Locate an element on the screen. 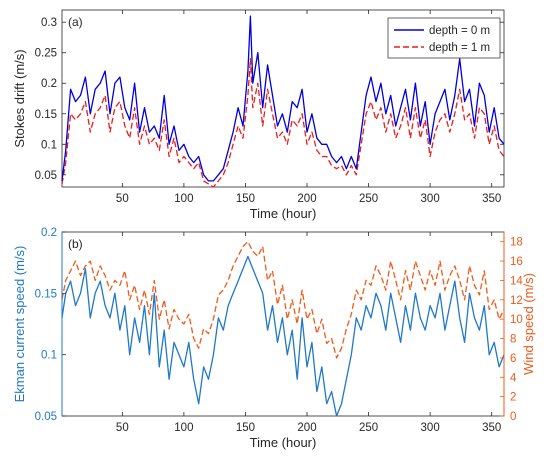 The height and width of the screenshot is (461, 550). a-y-tick-label: 0.3 is located at coordinates (49, 23).